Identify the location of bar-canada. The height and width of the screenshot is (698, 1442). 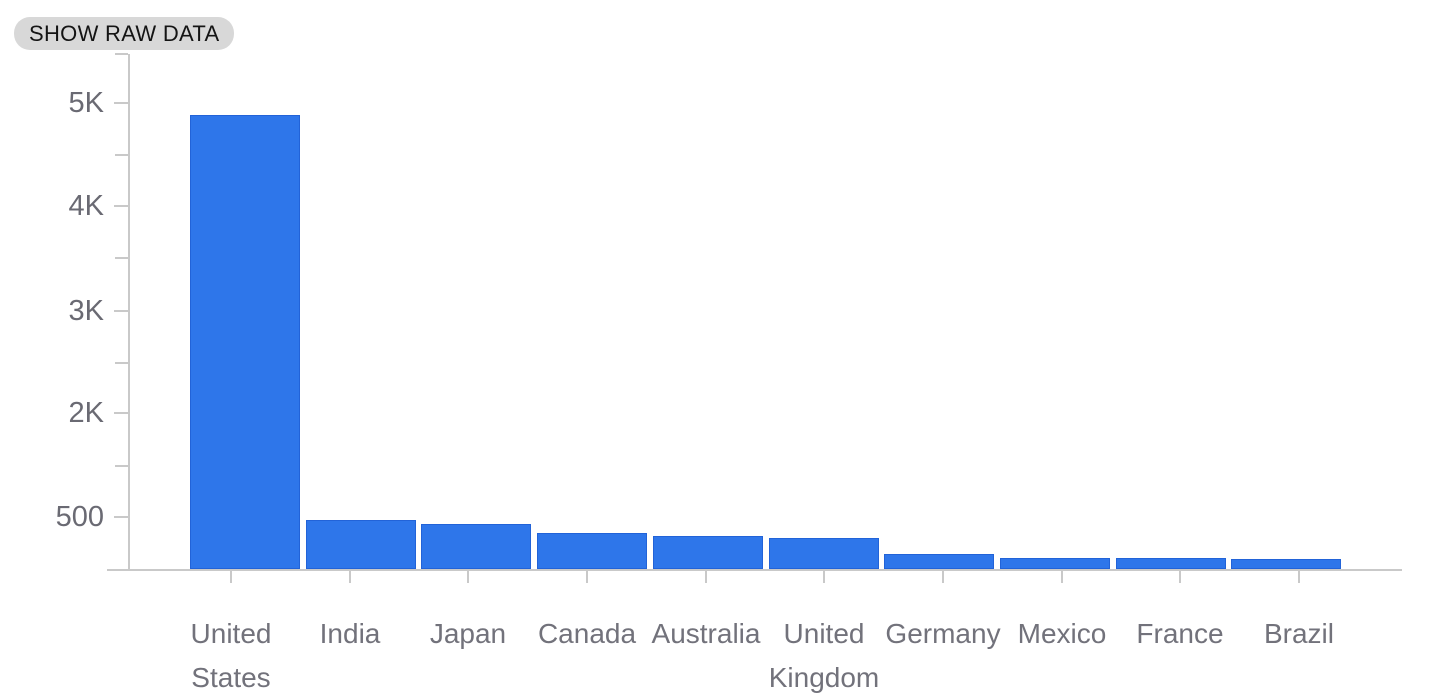
(592, 551).